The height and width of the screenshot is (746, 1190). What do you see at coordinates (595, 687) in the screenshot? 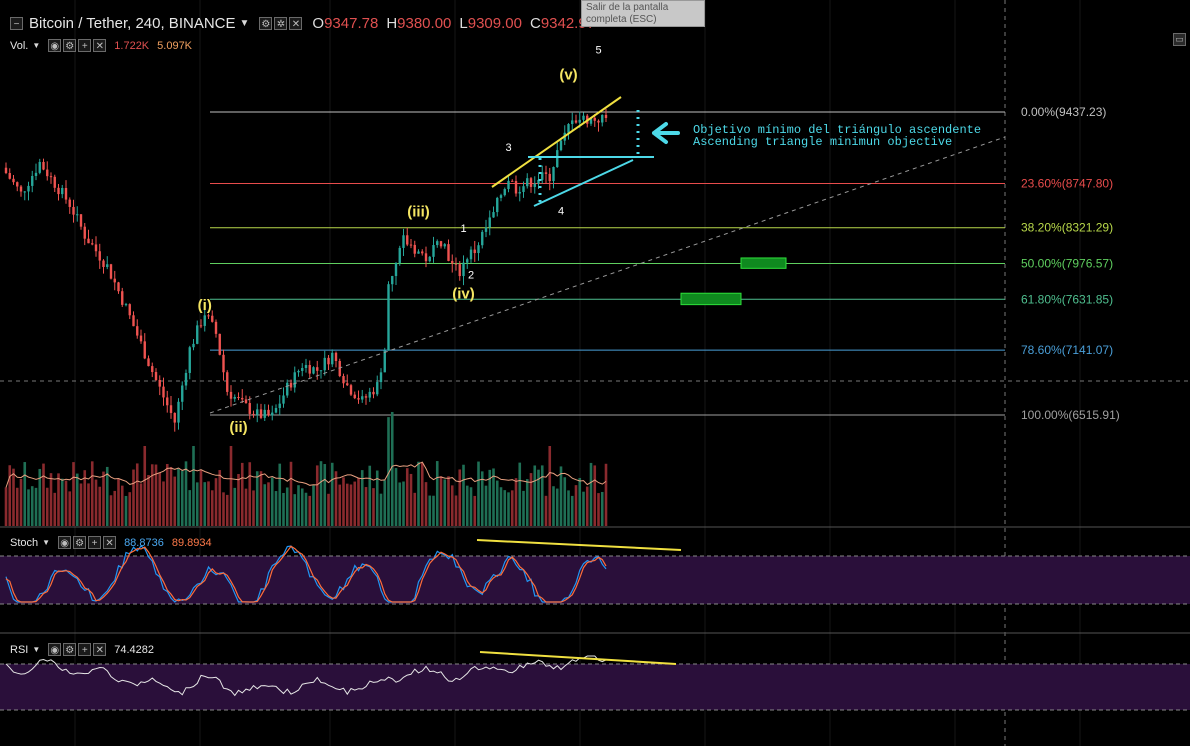
I see `rsi-band` at bounding box center [595, 687].